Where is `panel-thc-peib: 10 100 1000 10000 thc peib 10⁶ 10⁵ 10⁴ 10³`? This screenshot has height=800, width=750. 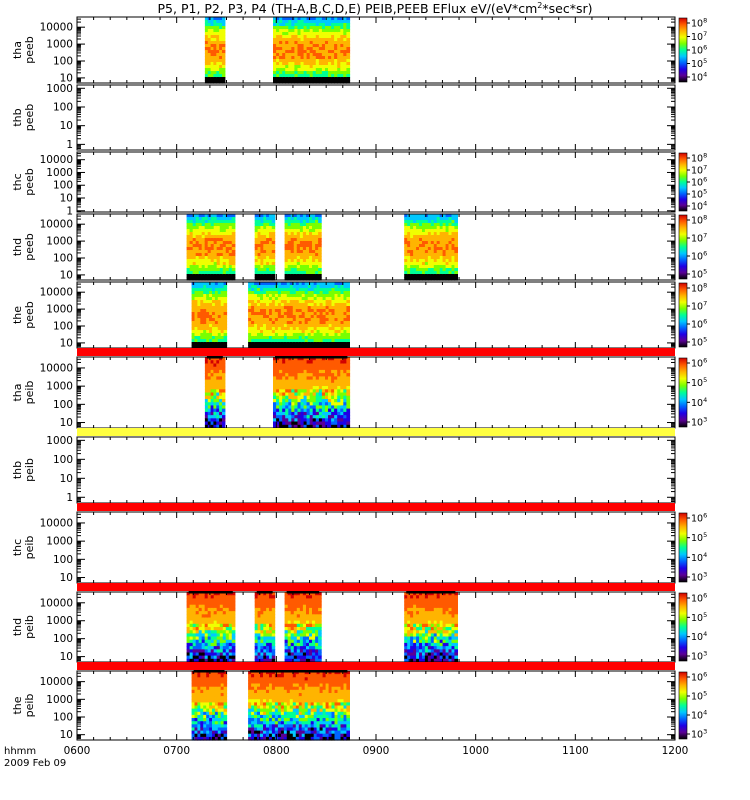
panel-thc-peib: 10 100 1000 10000 thc peib 10⁶ 10⁵ 10⁴ 10³ is located at coordinates (359, 543).